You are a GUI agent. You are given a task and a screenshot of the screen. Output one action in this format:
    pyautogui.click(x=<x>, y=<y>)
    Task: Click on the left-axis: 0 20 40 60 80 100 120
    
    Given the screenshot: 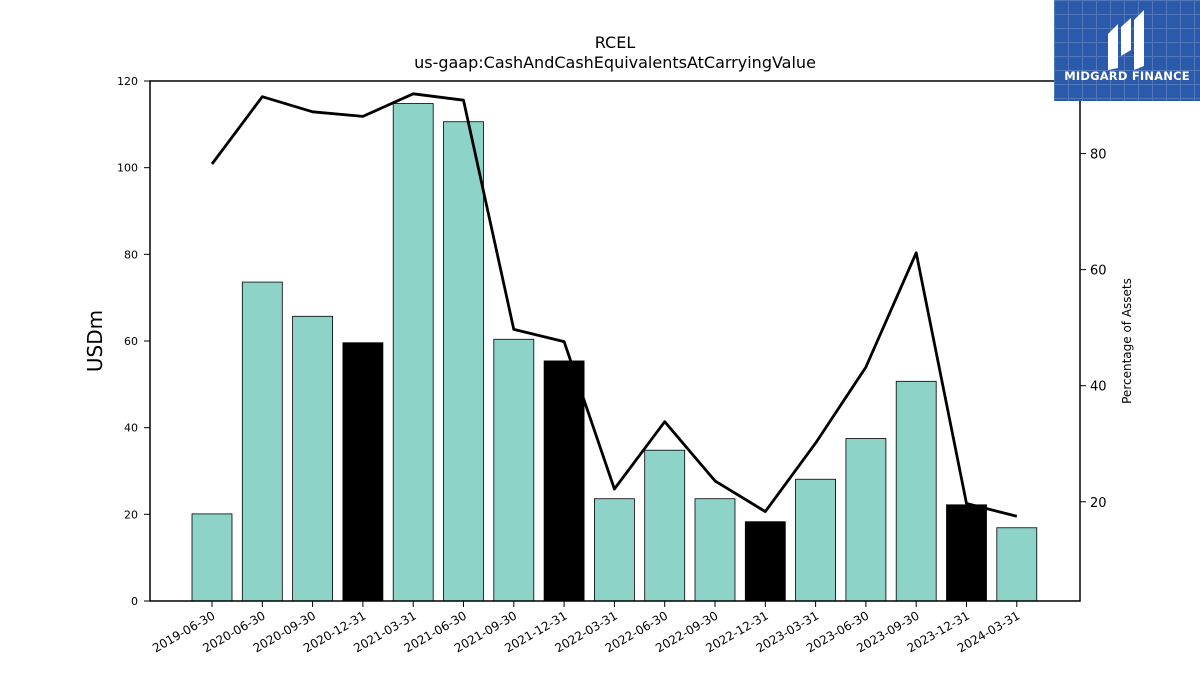 What is the action you would take?
    pyautogui.click(x=133, y=341)
    